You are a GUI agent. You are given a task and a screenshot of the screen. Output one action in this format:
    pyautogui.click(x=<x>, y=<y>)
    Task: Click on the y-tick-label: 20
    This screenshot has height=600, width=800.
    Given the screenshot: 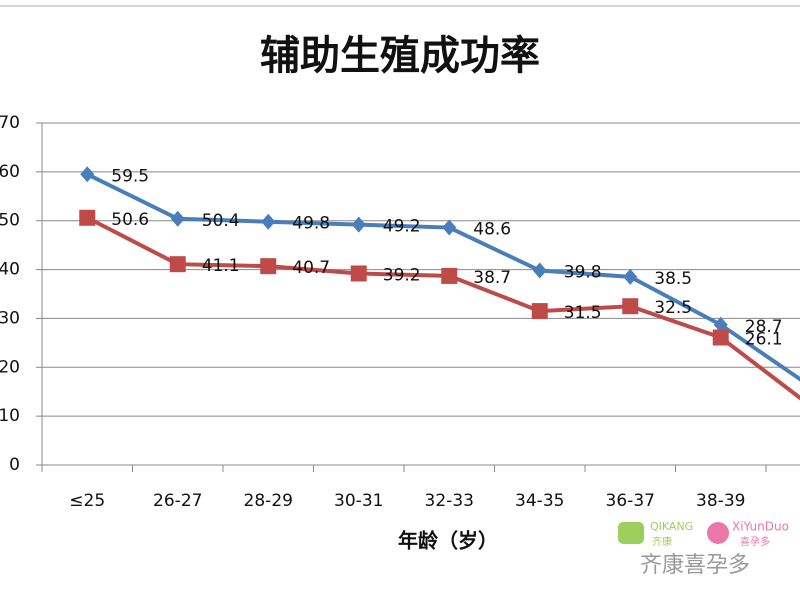 What is the action you would take?
    pyautogui.click(x=10, y=367)
    